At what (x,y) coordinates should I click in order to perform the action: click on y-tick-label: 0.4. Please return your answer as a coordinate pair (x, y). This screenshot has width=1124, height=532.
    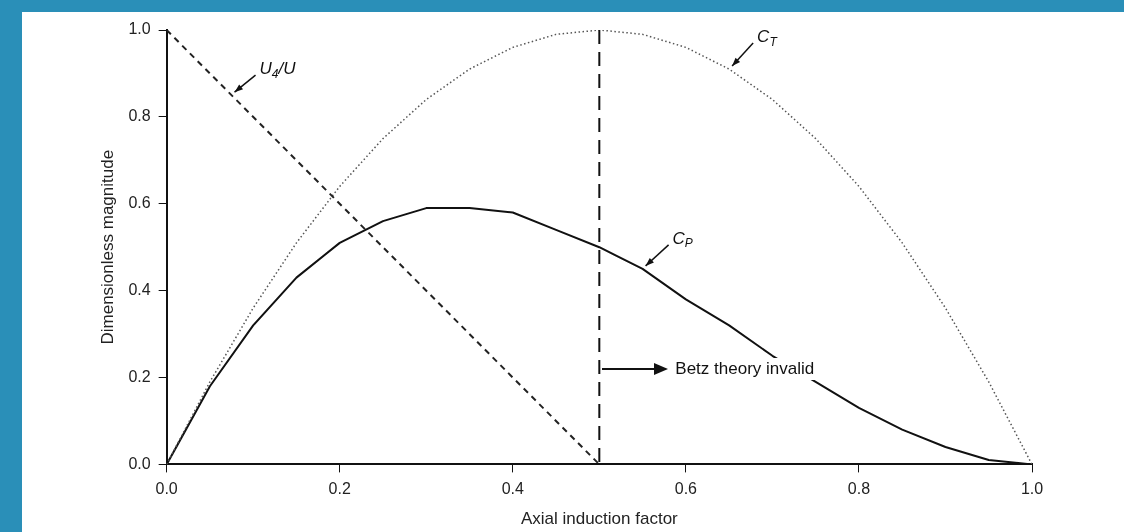
    Looking at the image, I should click on (139, 290).